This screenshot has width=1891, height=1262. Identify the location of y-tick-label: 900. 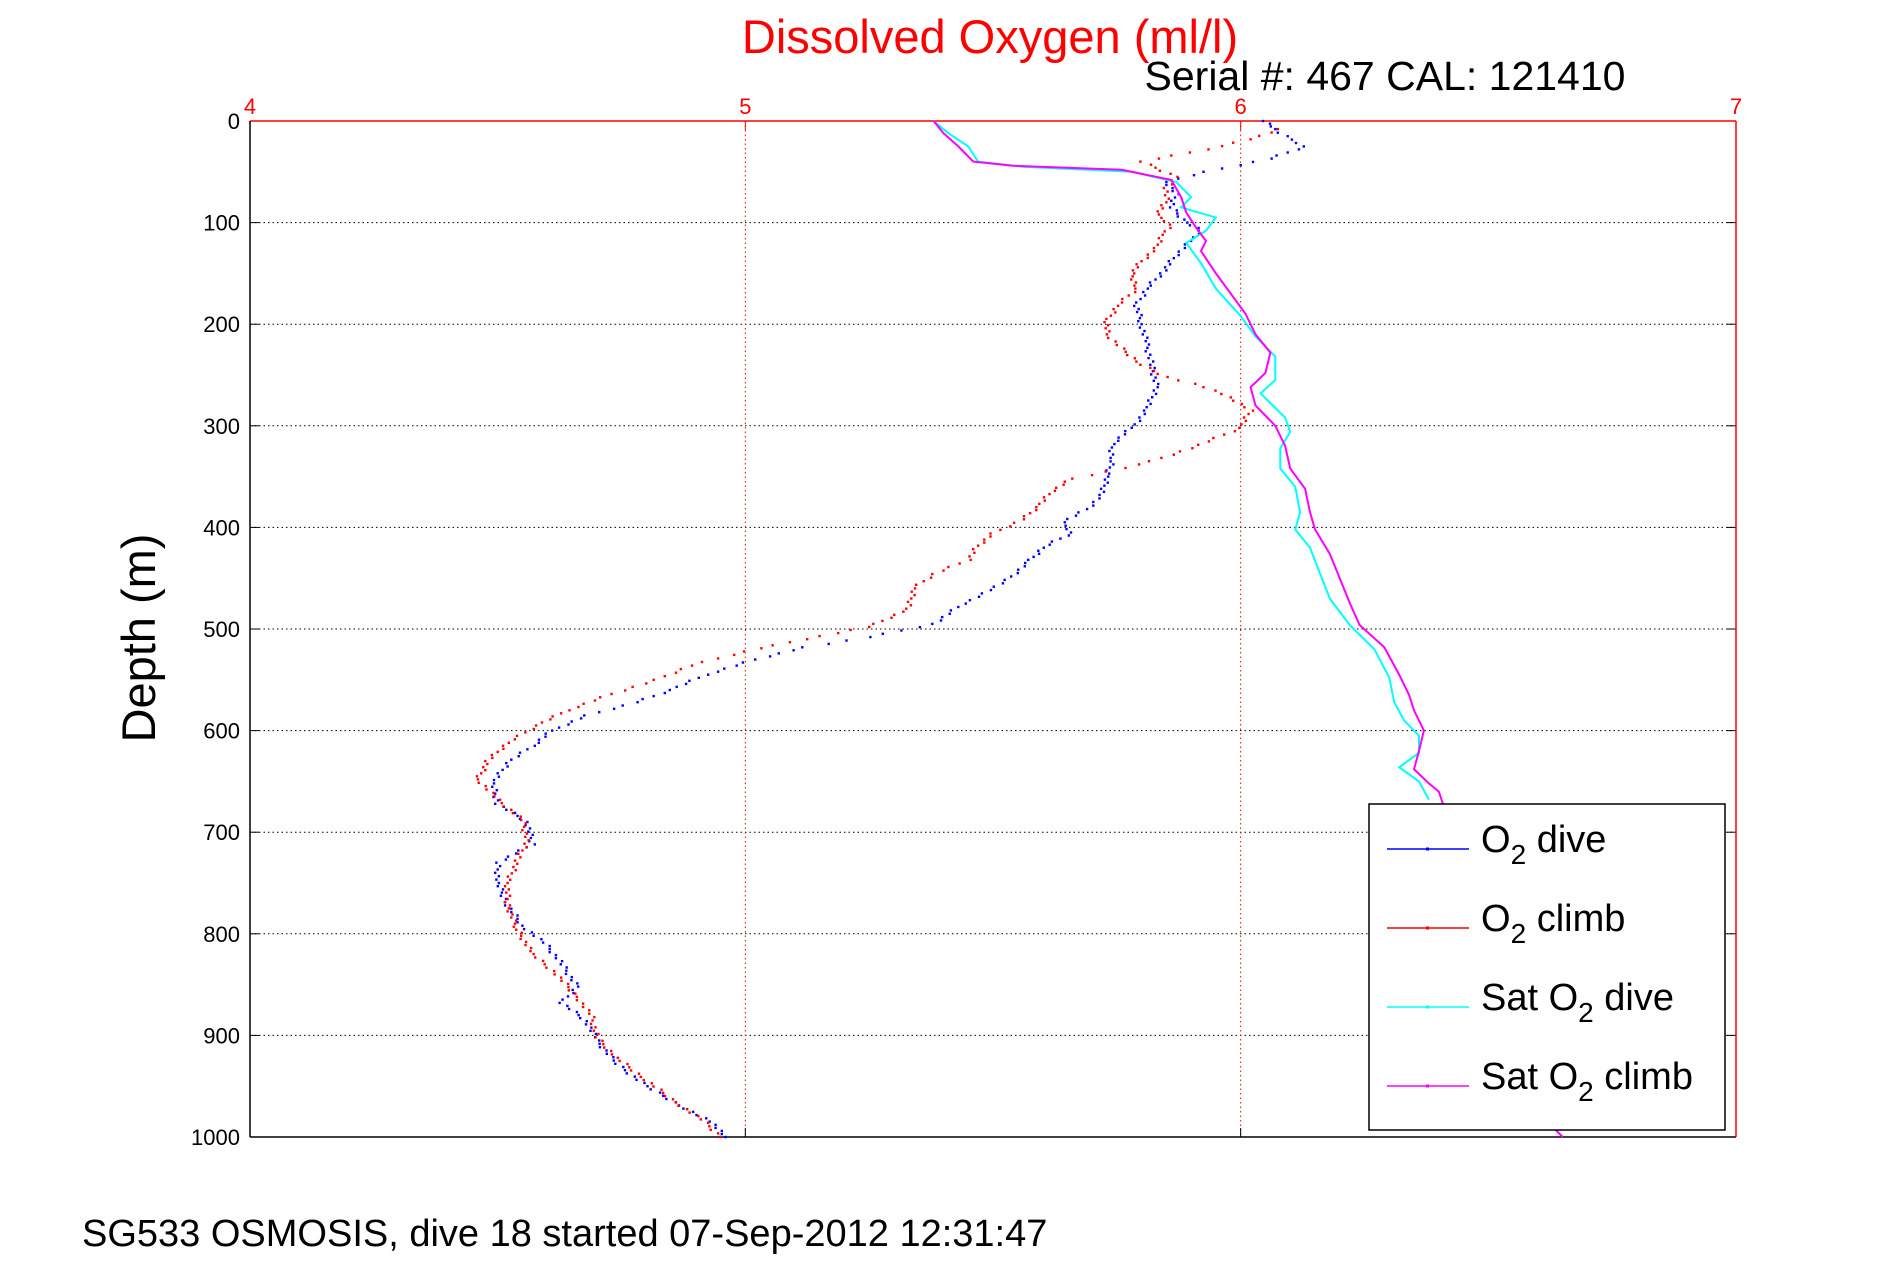
(221, 1035).